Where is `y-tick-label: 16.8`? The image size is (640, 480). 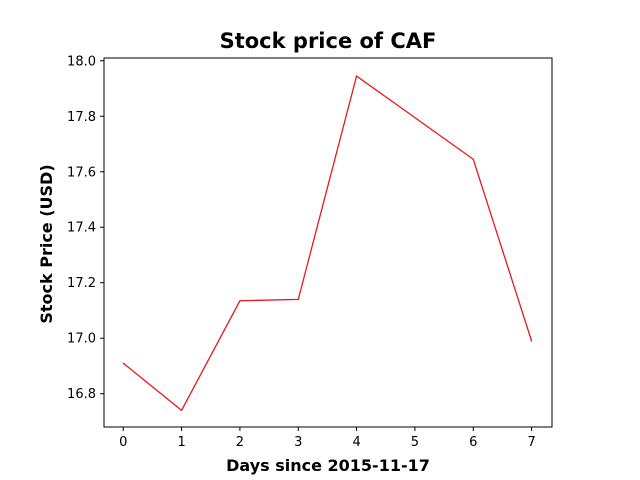
y-tick-label: 16.8 is located at coordinates (81, 394).